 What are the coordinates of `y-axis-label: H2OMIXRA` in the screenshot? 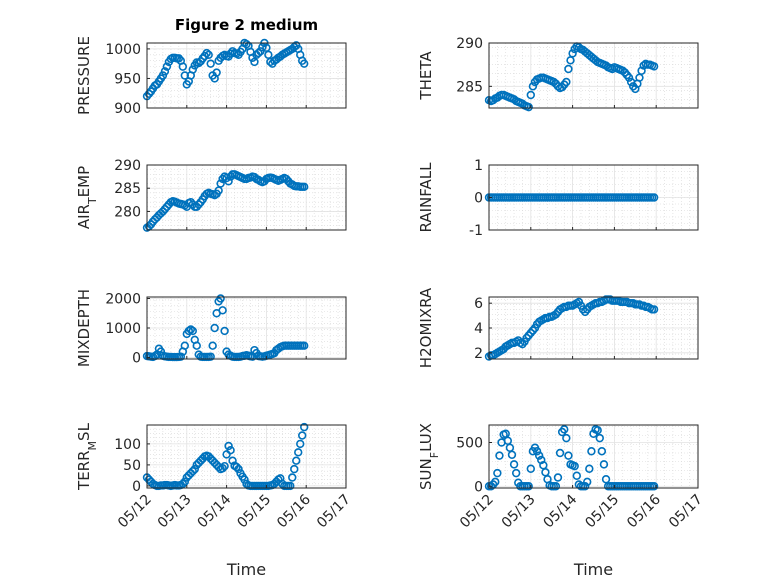 It's located at (426, 327).